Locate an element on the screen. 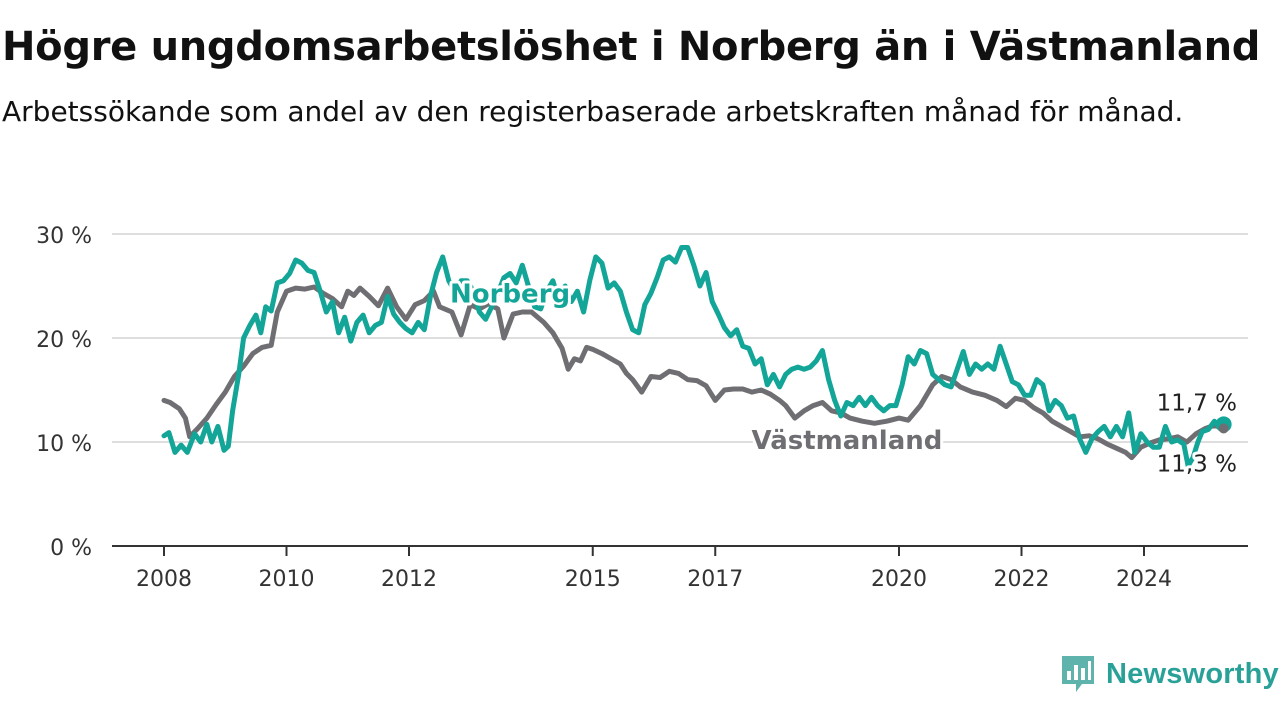 The width and height of the screenshot is (1280, 720). x-tick-label: 2017 is located at coordinates (715, 579).